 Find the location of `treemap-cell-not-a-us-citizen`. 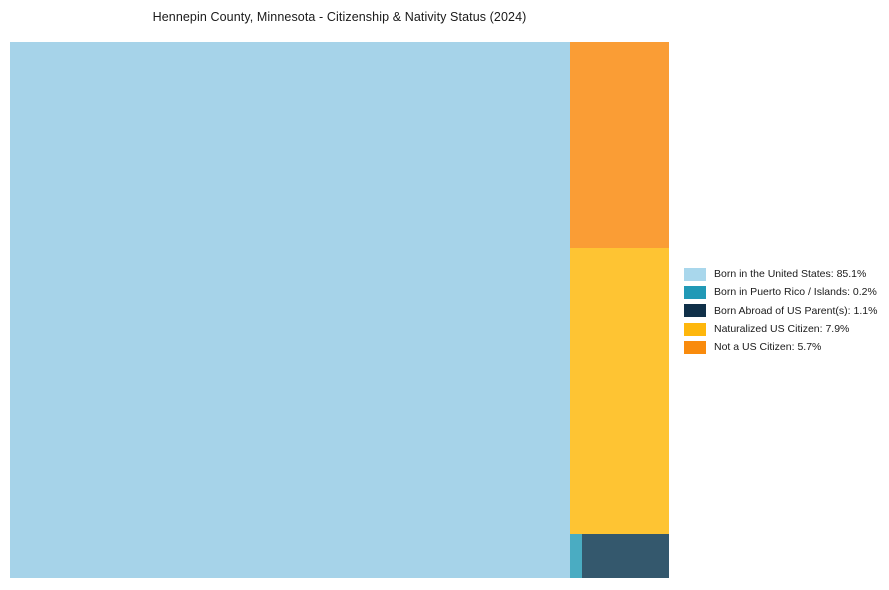

treemap-cell-not-a-us-citizen is located at coordinates (619, 145).